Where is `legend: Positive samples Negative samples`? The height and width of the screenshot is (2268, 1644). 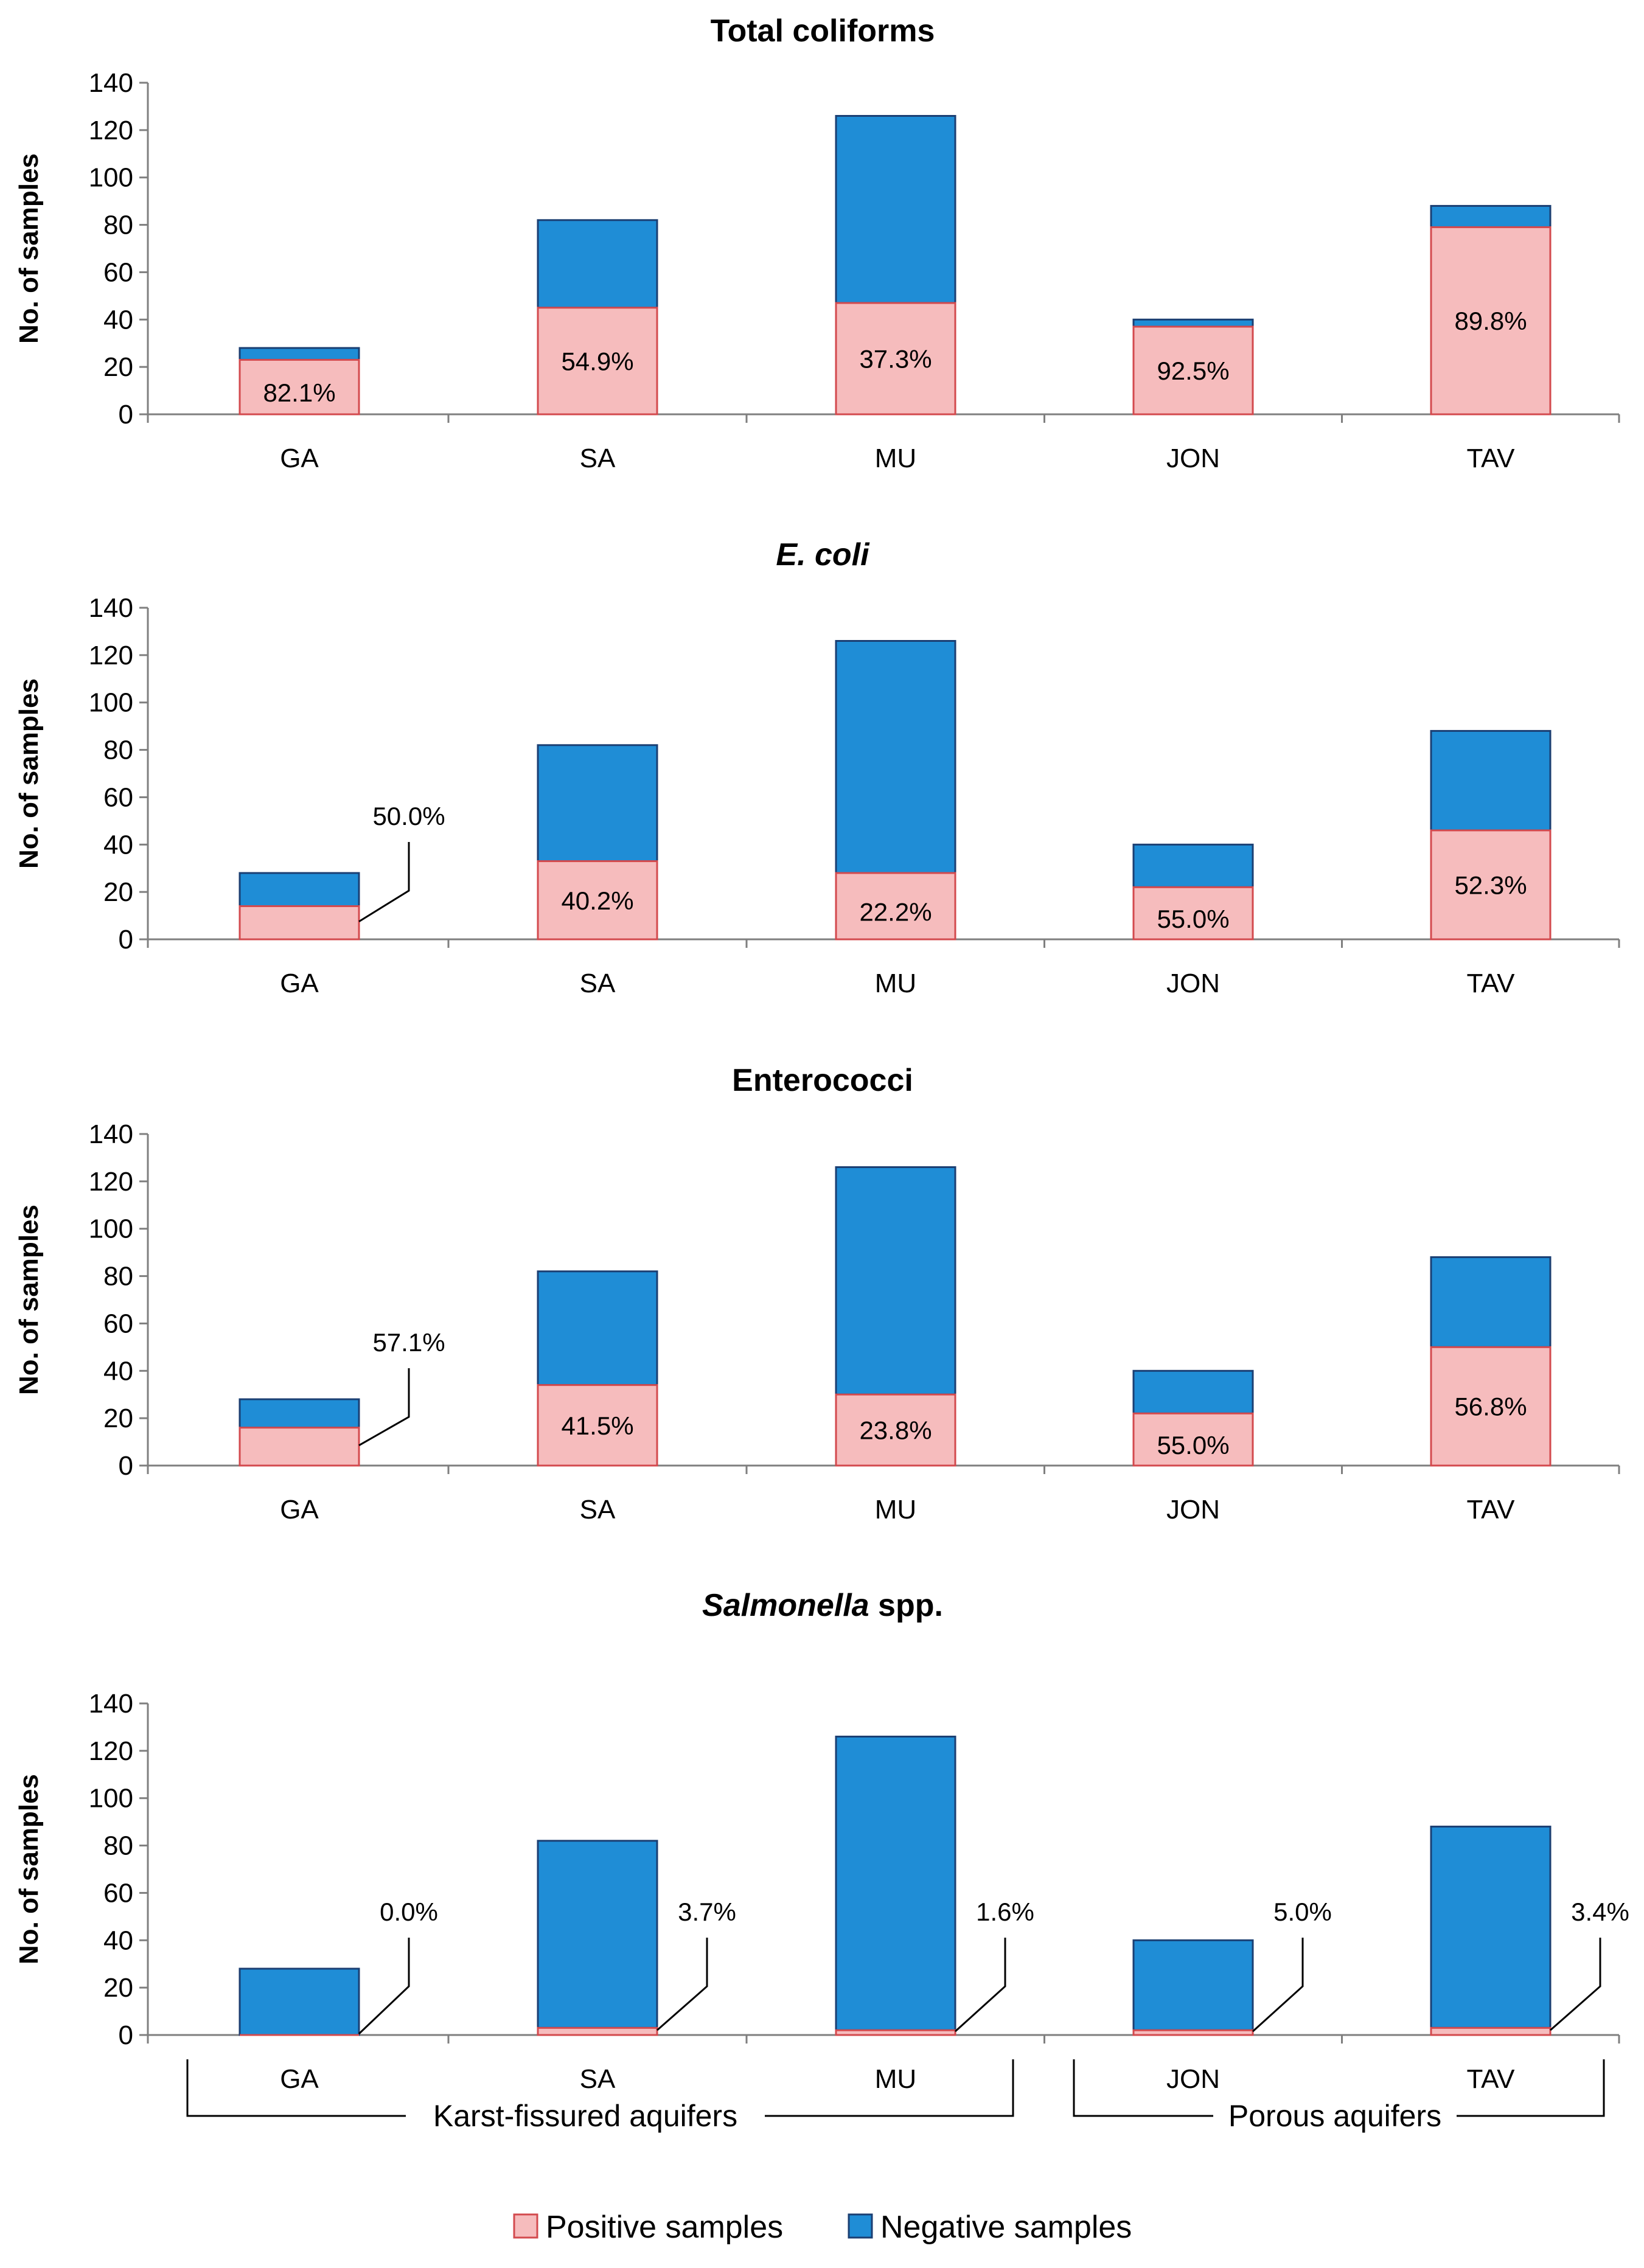
legend: Positive samples Negative samples is located at coordinates (822, 2227).